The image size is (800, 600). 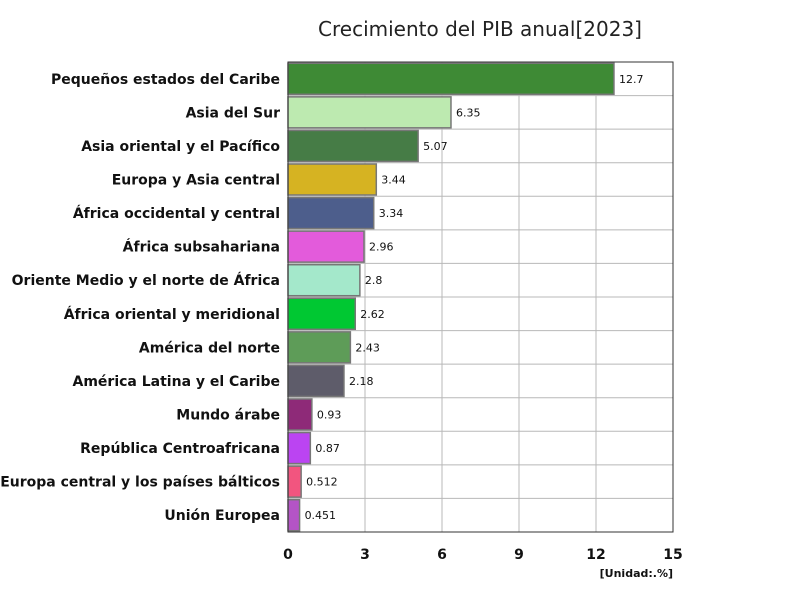 What do you see at coordinates (327, 448) in the screenshot?
I see `value-label: 0.87` at bounding box center [327, 448].